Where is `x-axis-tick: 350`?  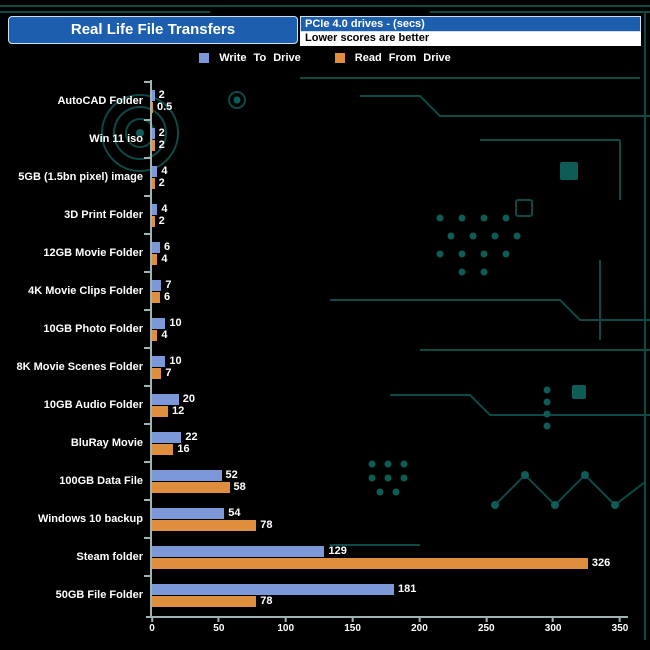 x-axis-tick: 350 is located at coordinates (620, 626).